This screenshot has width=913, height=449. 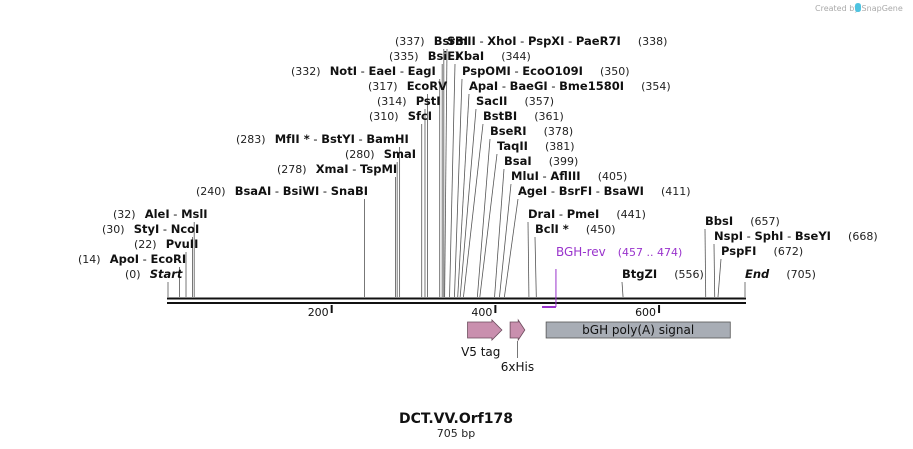 I want to click on site-label: BclI * (450), so click(x=575, y=227).